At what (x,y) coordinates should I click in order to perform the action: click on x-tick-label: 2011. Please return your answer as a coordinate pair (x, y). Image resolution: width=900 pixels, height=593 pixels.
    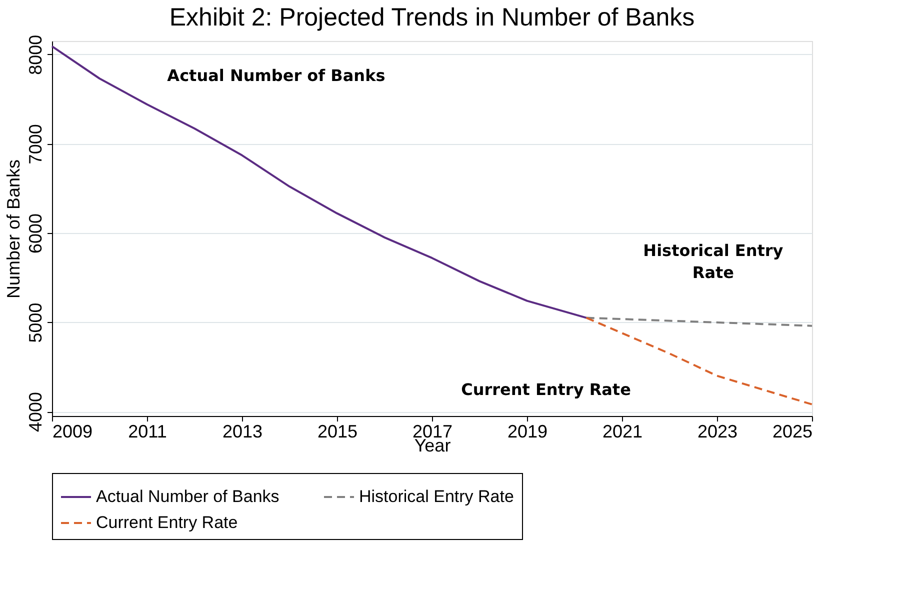
    Looking at the image, I should click on (147, 432).